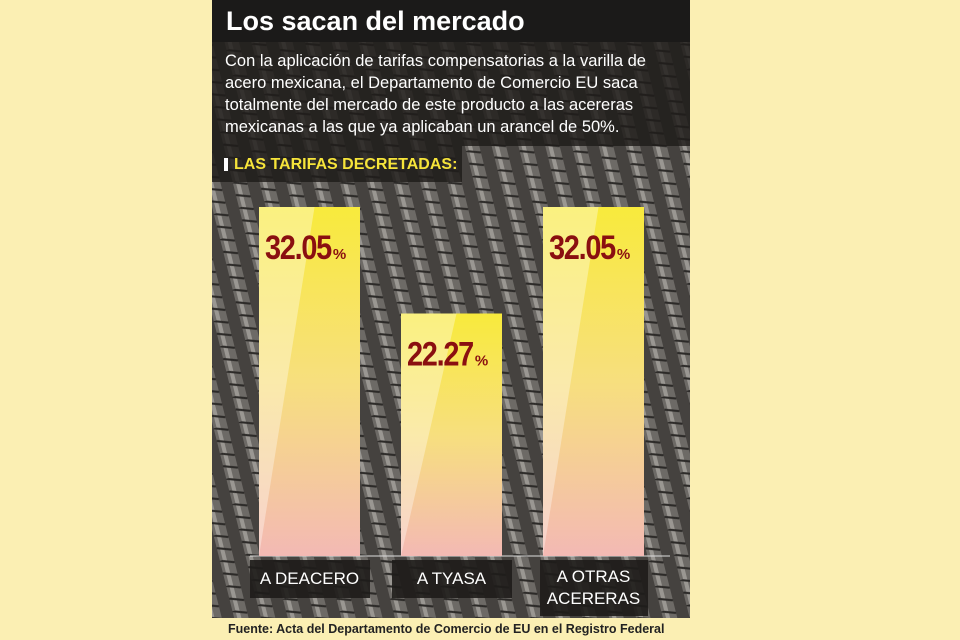 The image size is (960, 640). Describe the element at coordinates (440, 353) in the screenshot. I see `value-label: 22.27` at that location.